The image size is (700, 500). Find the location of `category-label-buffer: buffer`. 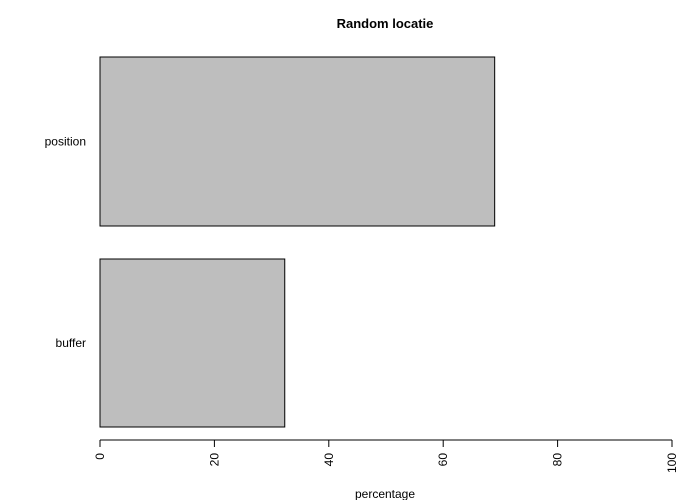

category-label-buffer: buffer is located at coordinates (71, 343).